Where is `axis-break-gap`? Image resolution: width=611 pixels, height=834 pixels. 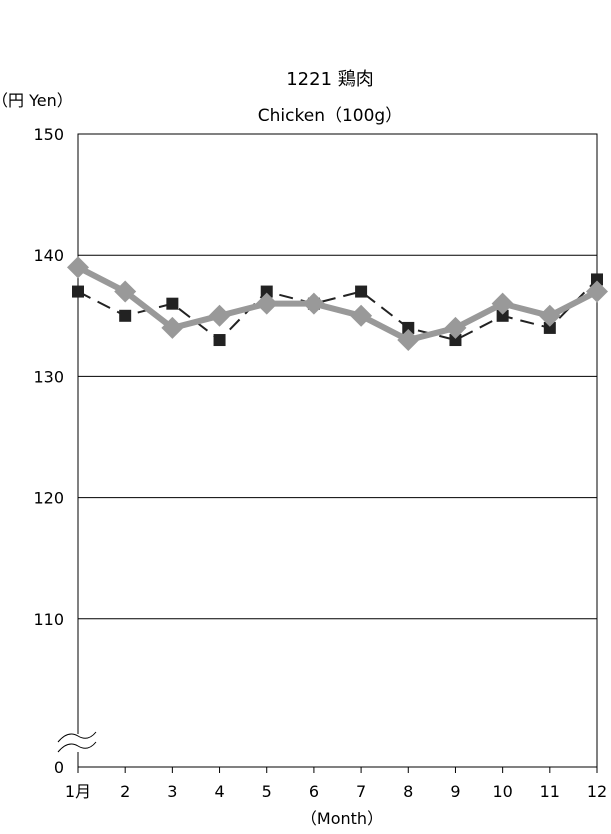 axis-break-gap is located at coordinates (71, 743).